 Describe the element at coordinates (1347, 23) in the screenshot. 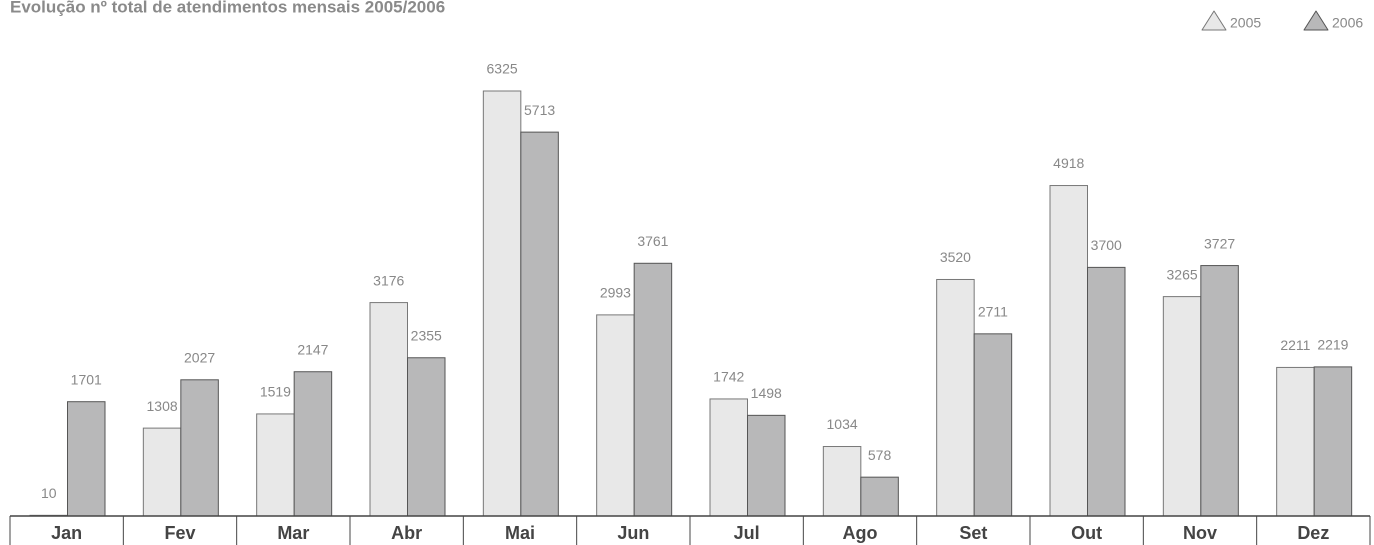

I see `legend-label: 2006` at that location.